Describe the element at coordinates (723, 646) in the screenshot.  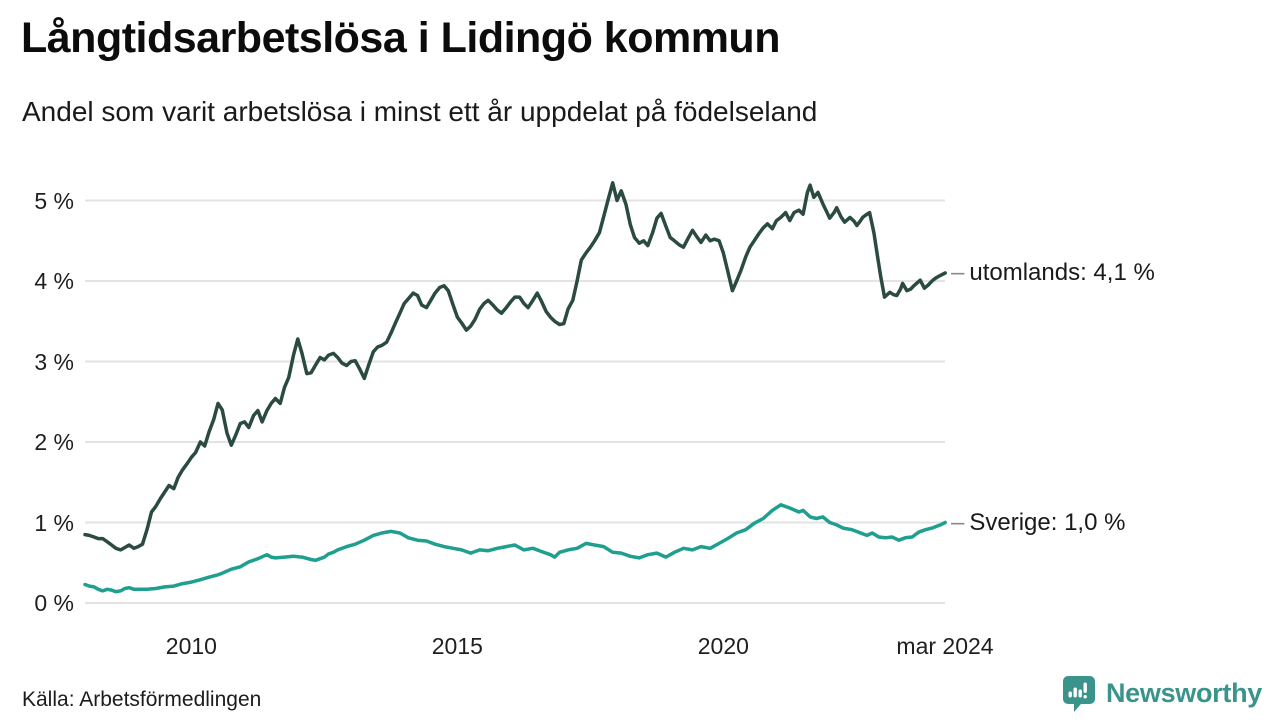
I see `x-axis-tick-label: 2020` at that location.